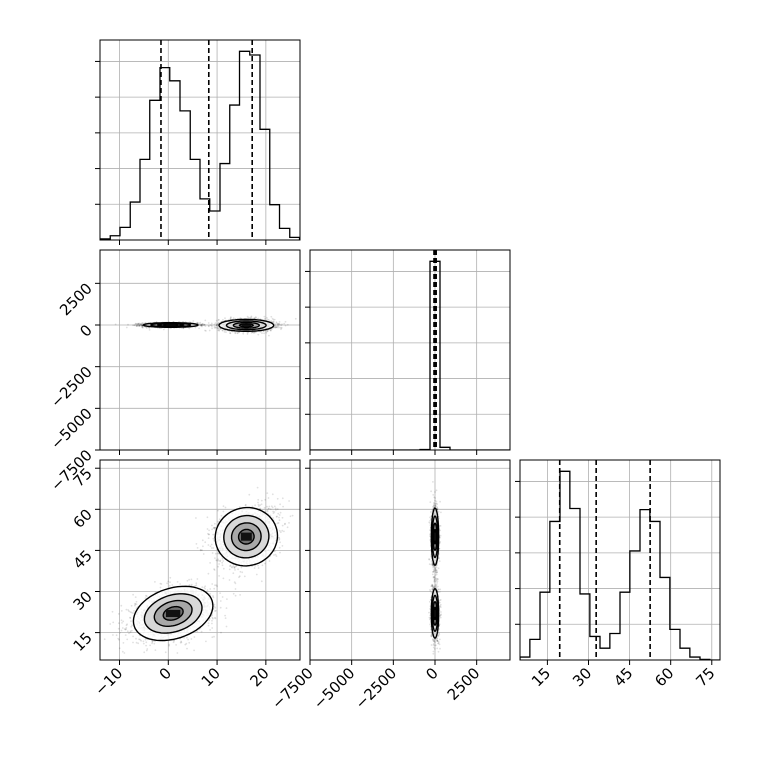 Image resolution: width=760 pixels, height=760 pixels. I want to click on x-tick-label: −10, so click(108, 681).